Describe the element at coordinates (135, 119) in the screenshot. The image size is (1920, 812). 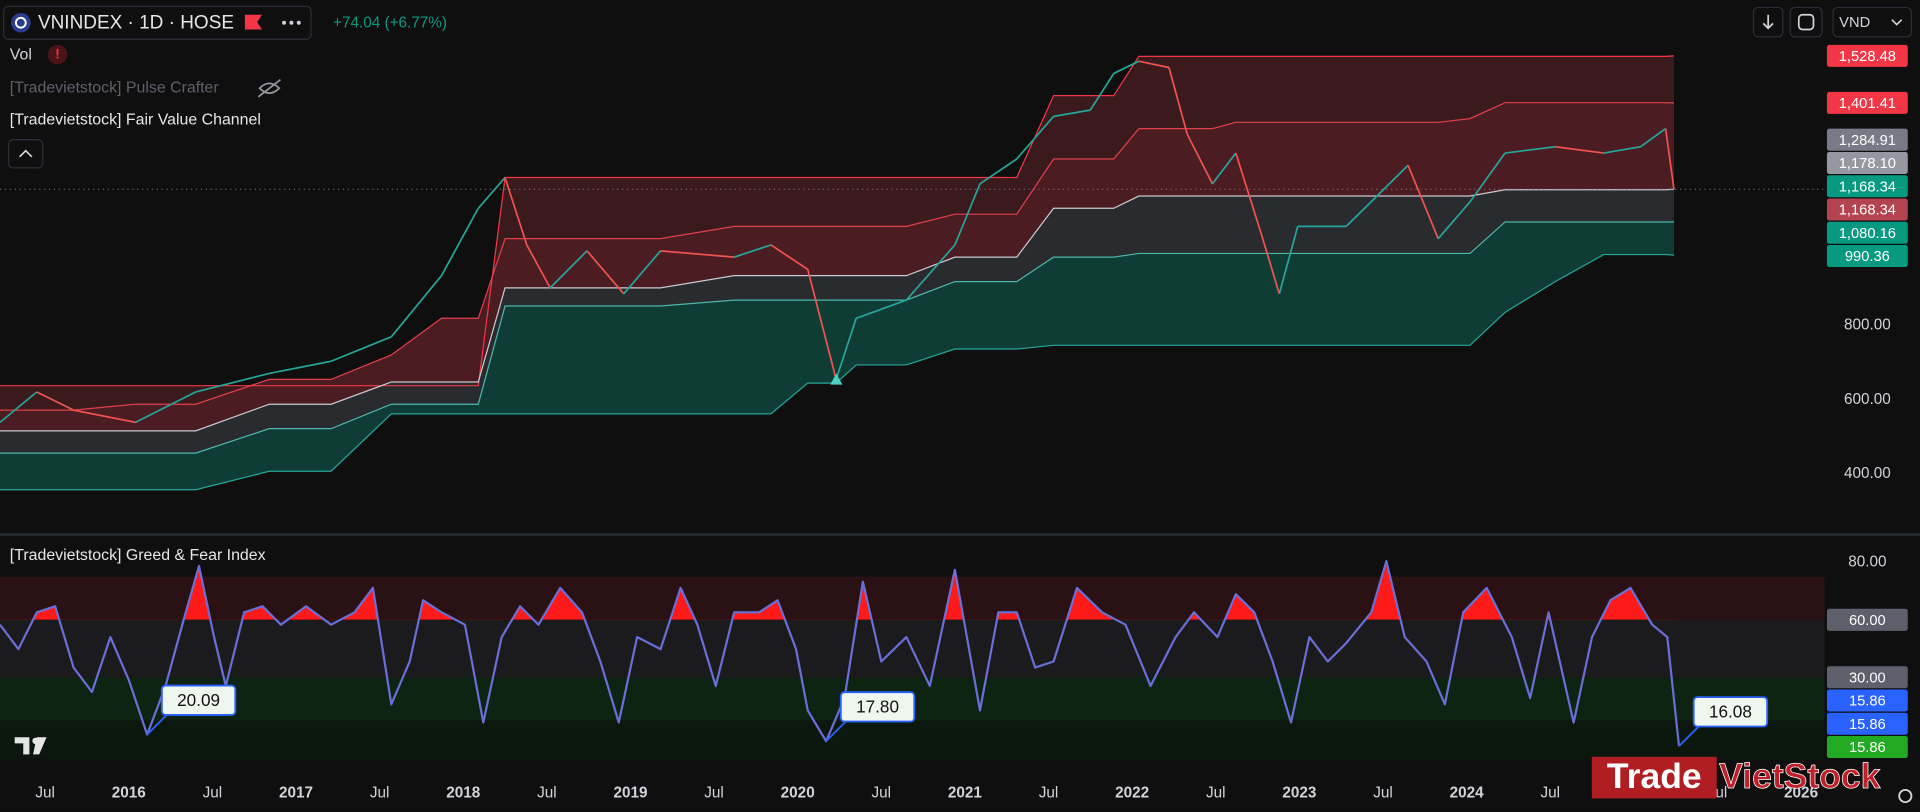
I see `indicator-channel: [Tradevietstock] Fair Value Channel` at that location.